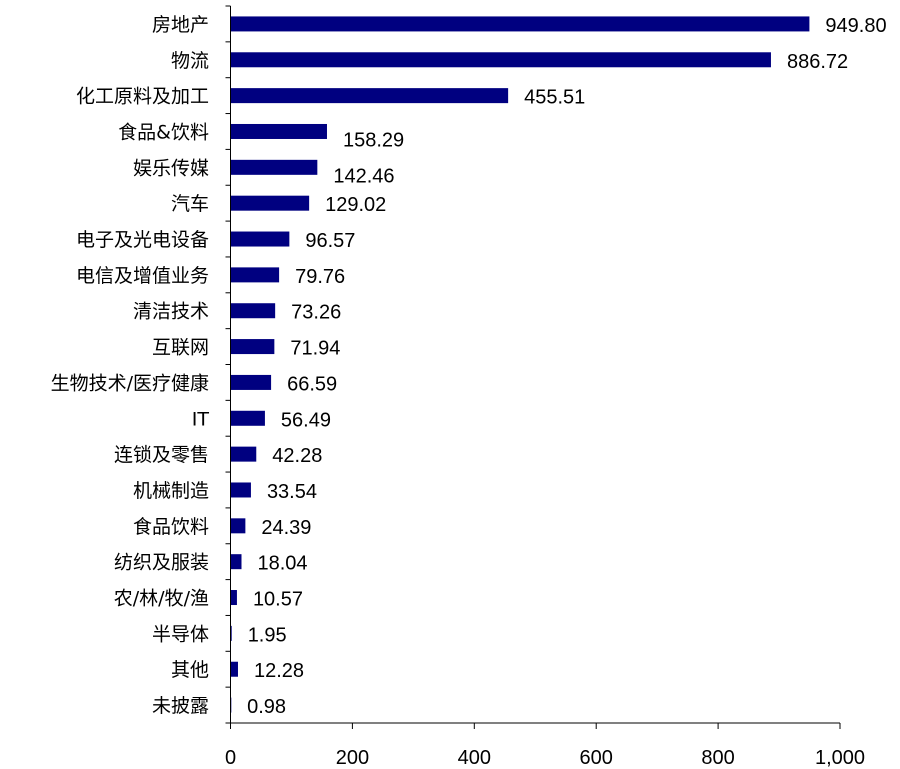  I want to click on category-label: 清洁技术, so click(171, 312).